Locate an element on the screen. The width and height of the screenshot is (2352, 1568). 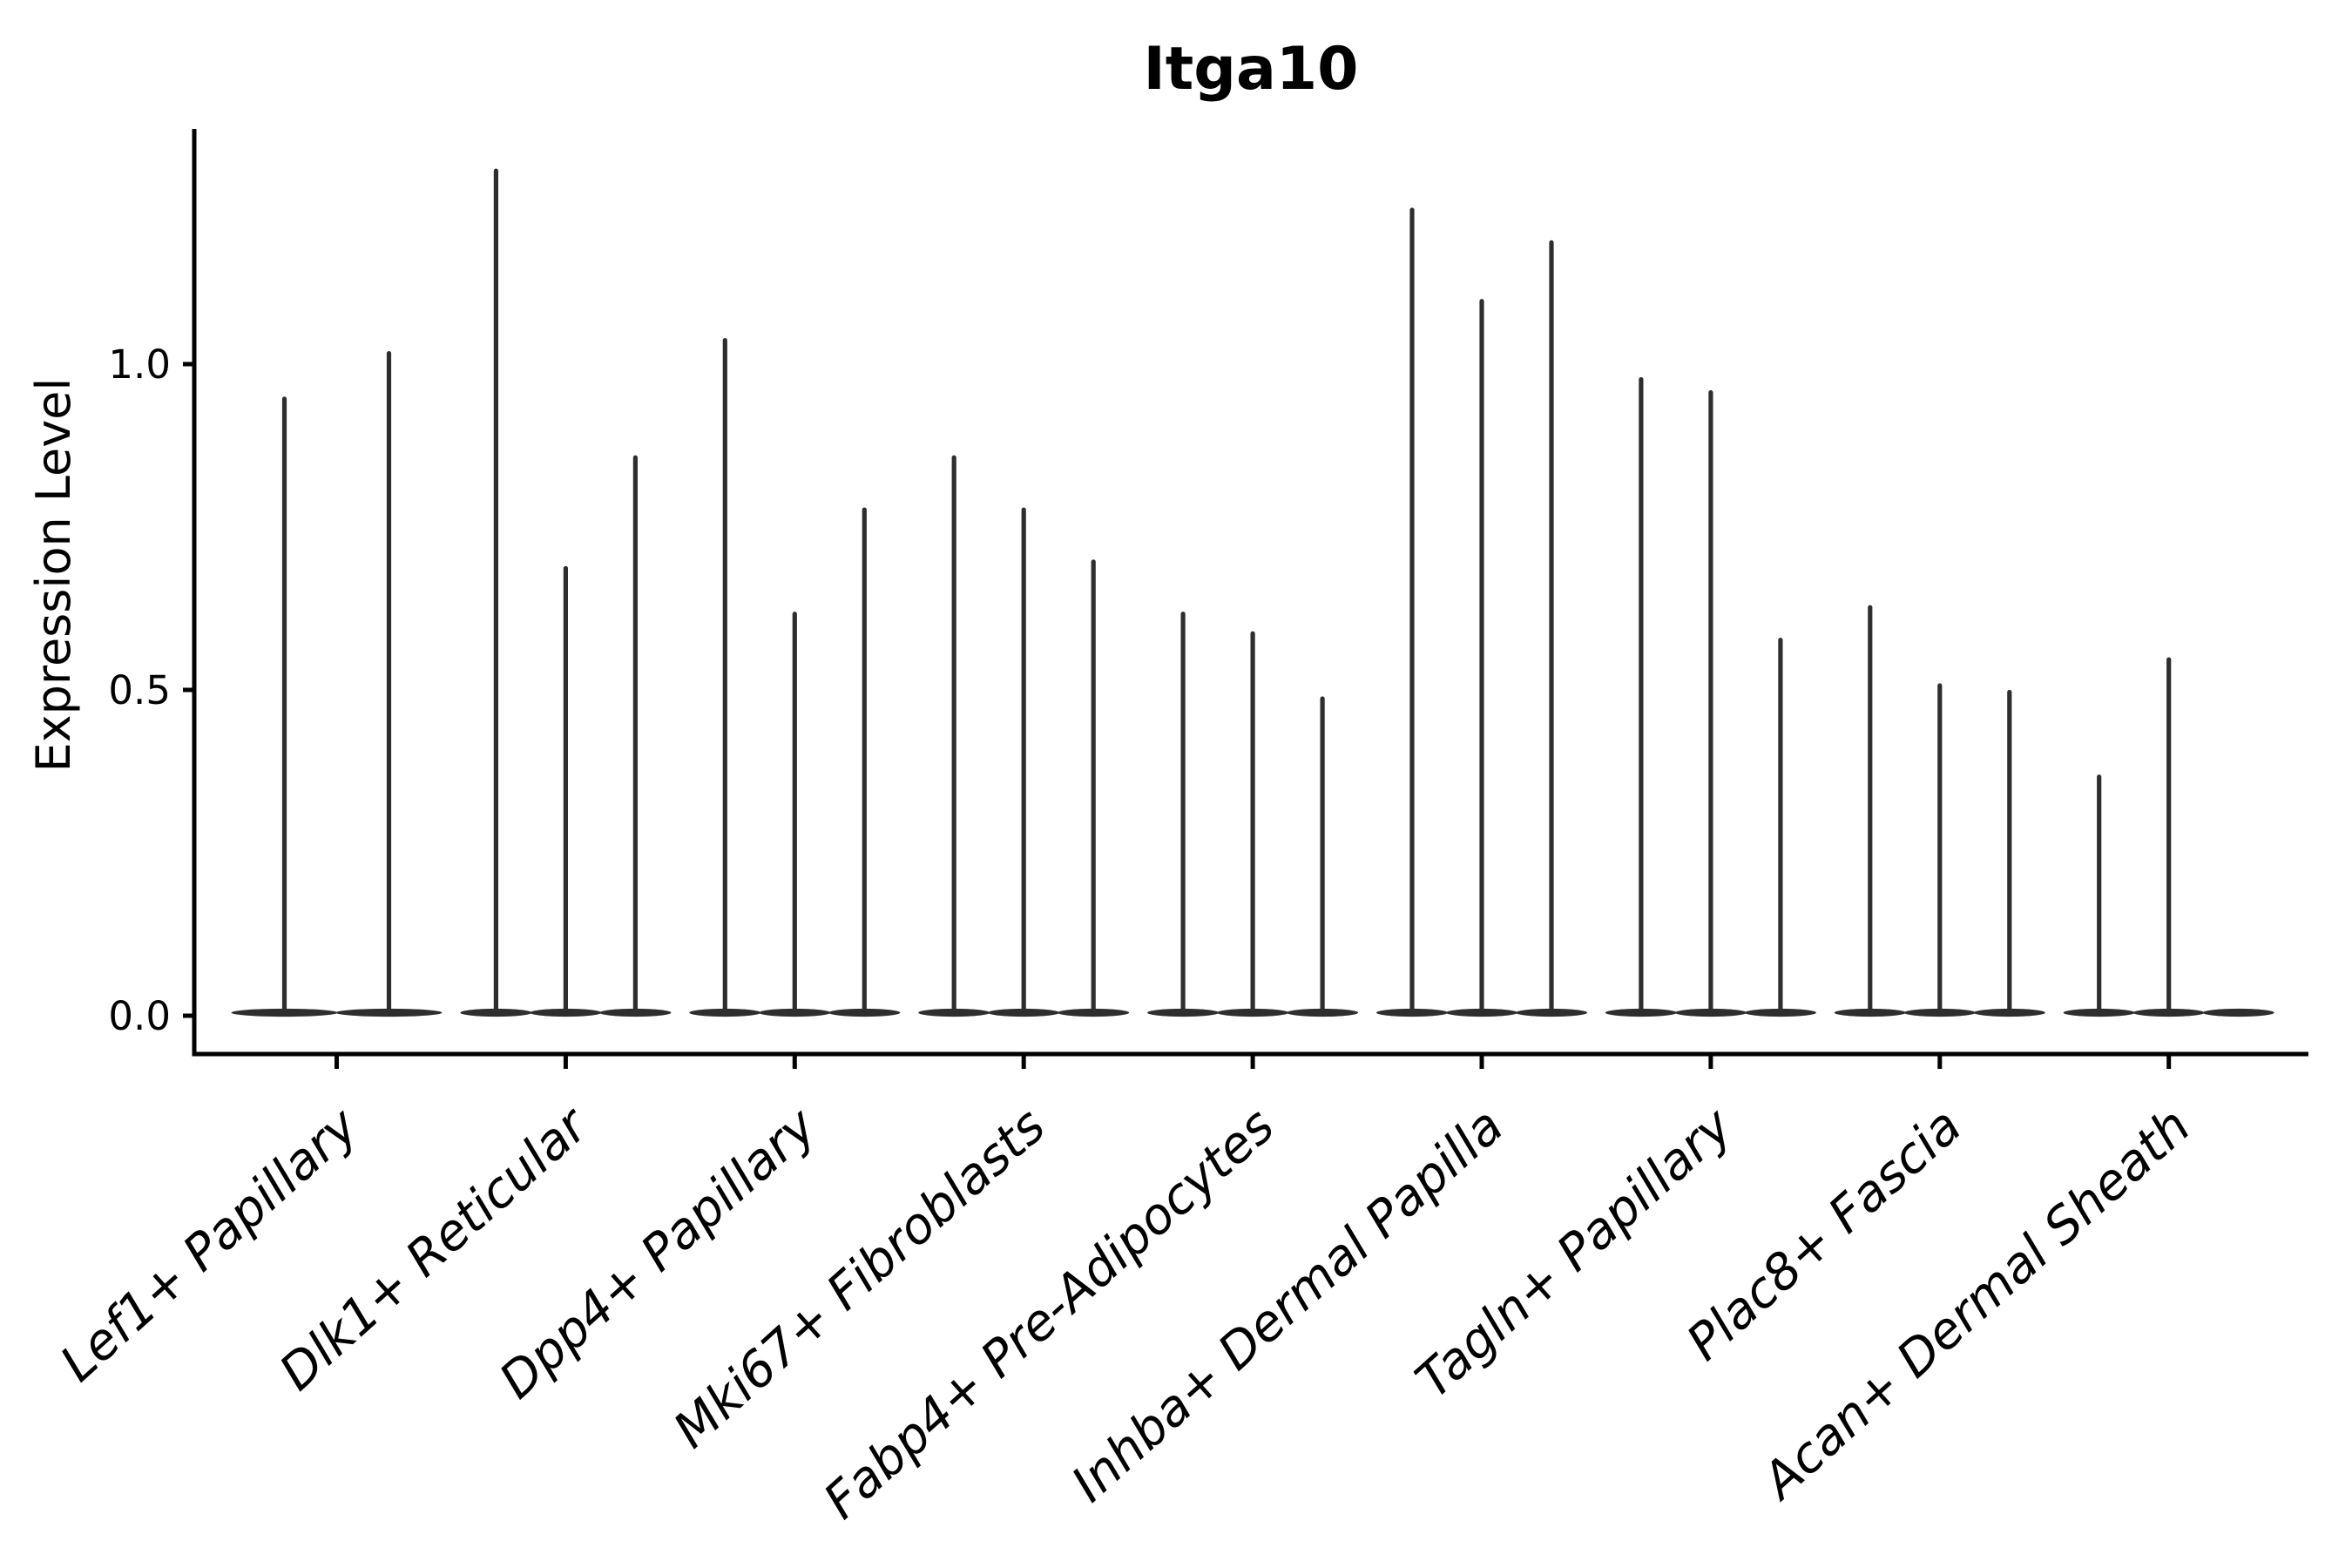
violin-base is located at coordinates (2238, 1013).